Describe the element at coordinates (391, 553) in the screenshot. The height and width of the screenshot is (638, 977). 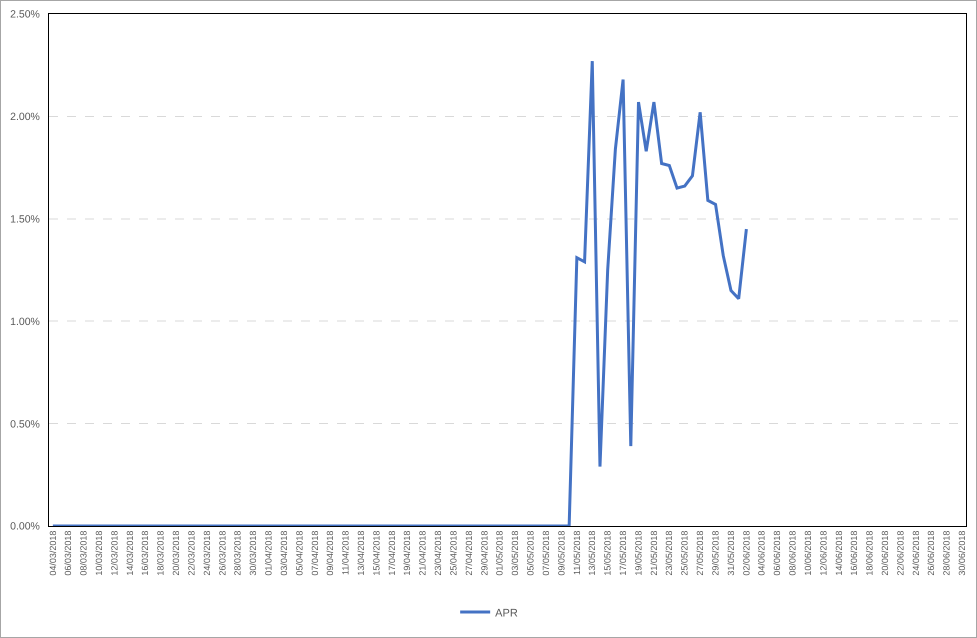
I see `x-tick-label: 17/04/2018` at that location.